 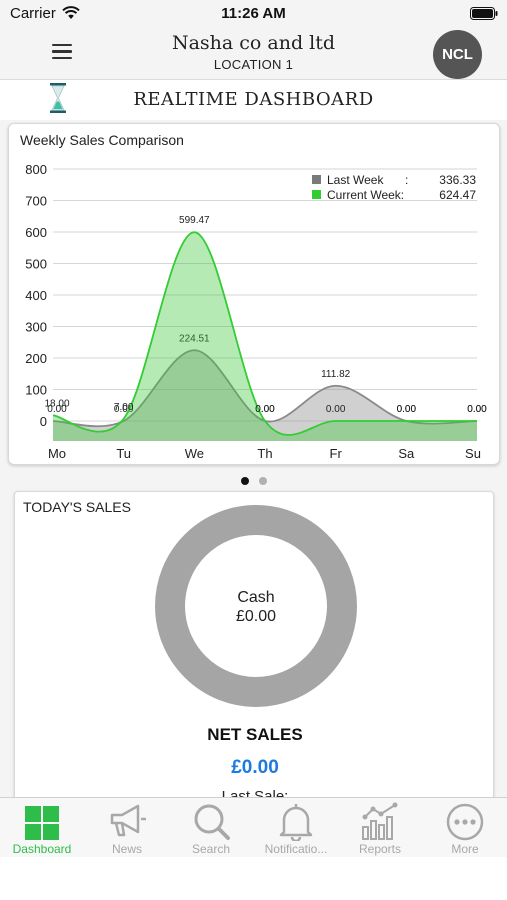 I want to click on legend-label: Current Week:, so click(x=365, y=195).